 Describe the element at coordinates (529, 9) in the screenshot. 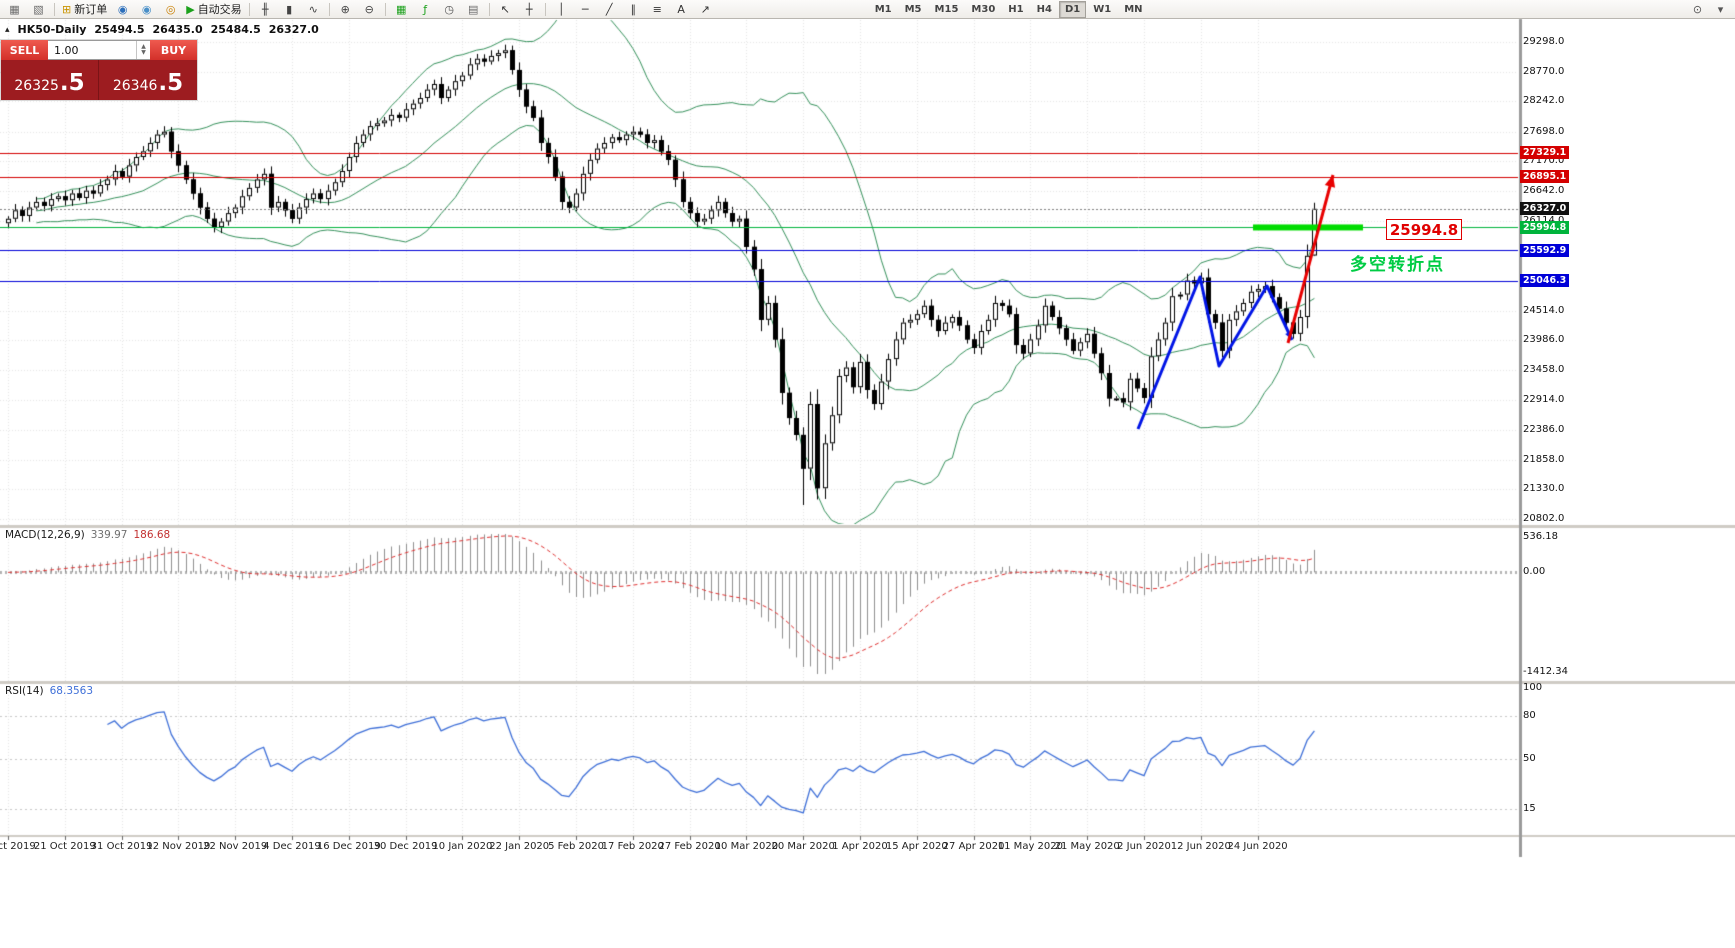

I see `crosshair-icon: ┼` at that location.